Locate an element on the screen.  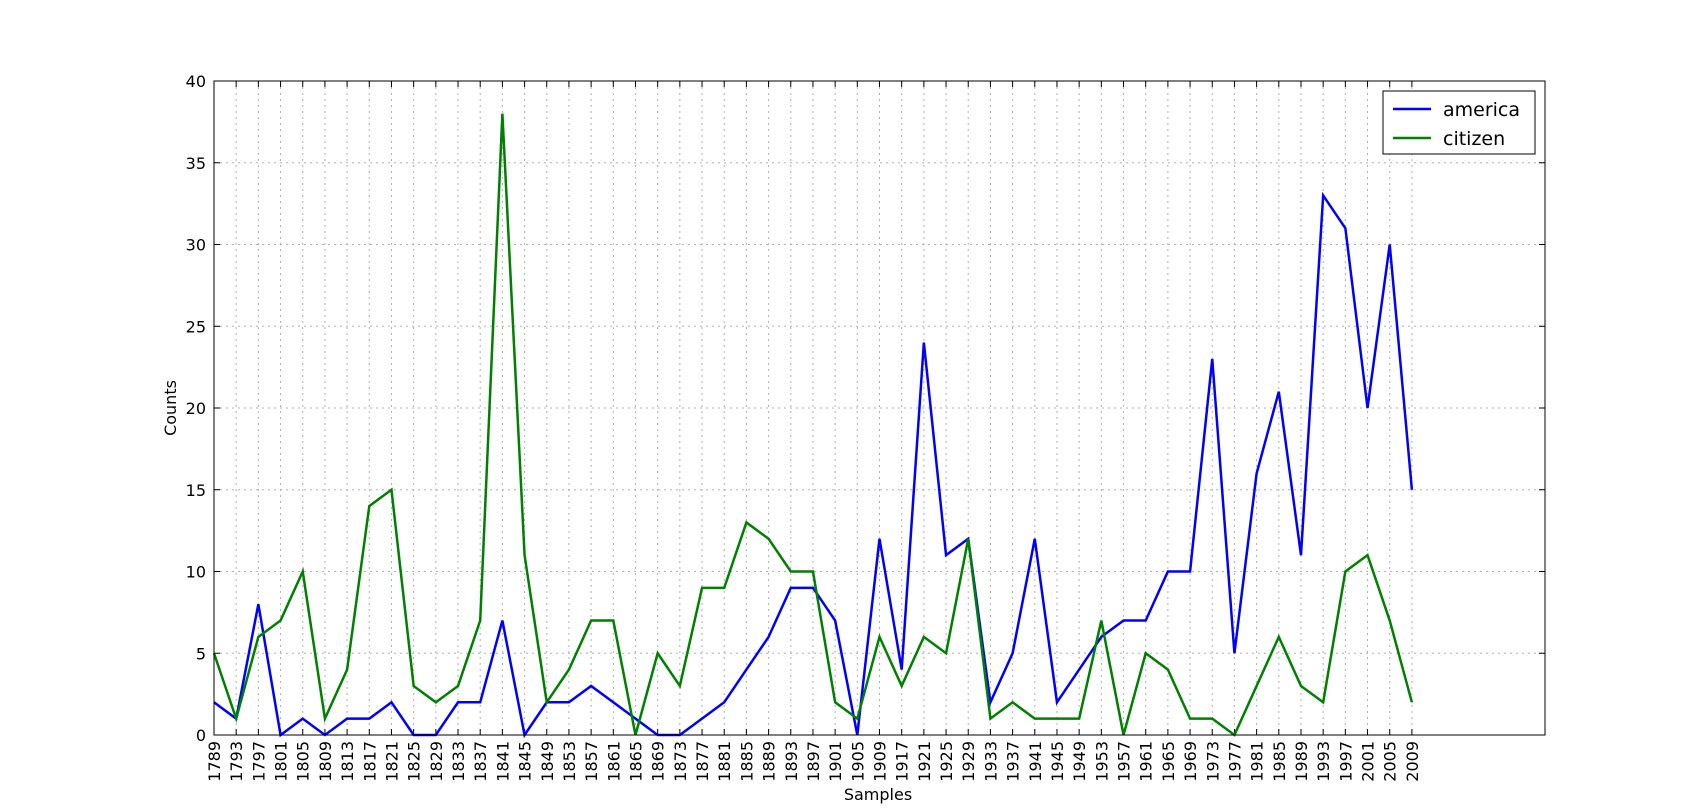
x-tick-label: 1929 is located at coordinates (968, 761).